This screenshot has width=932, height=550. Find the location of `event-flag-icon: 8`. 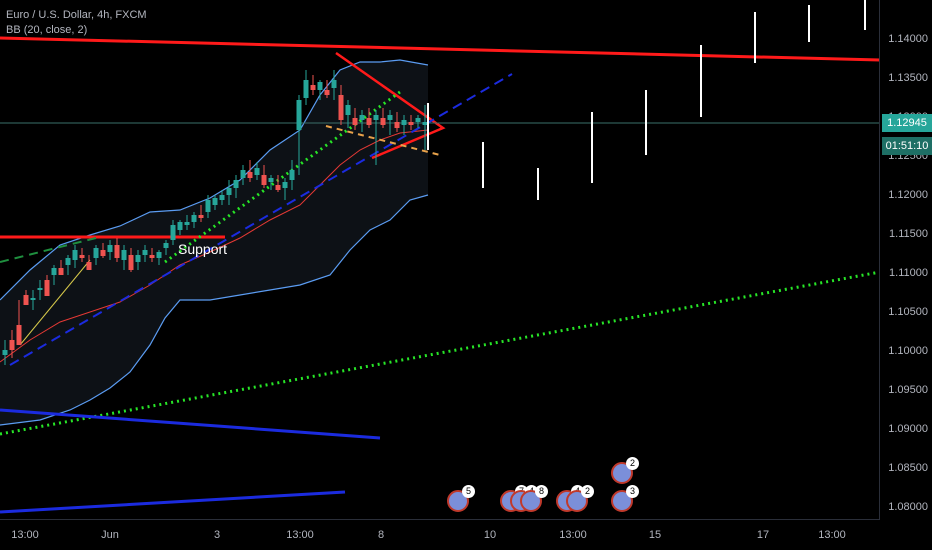

event-flag-icon: 8 is located at coordinates (534, 498).